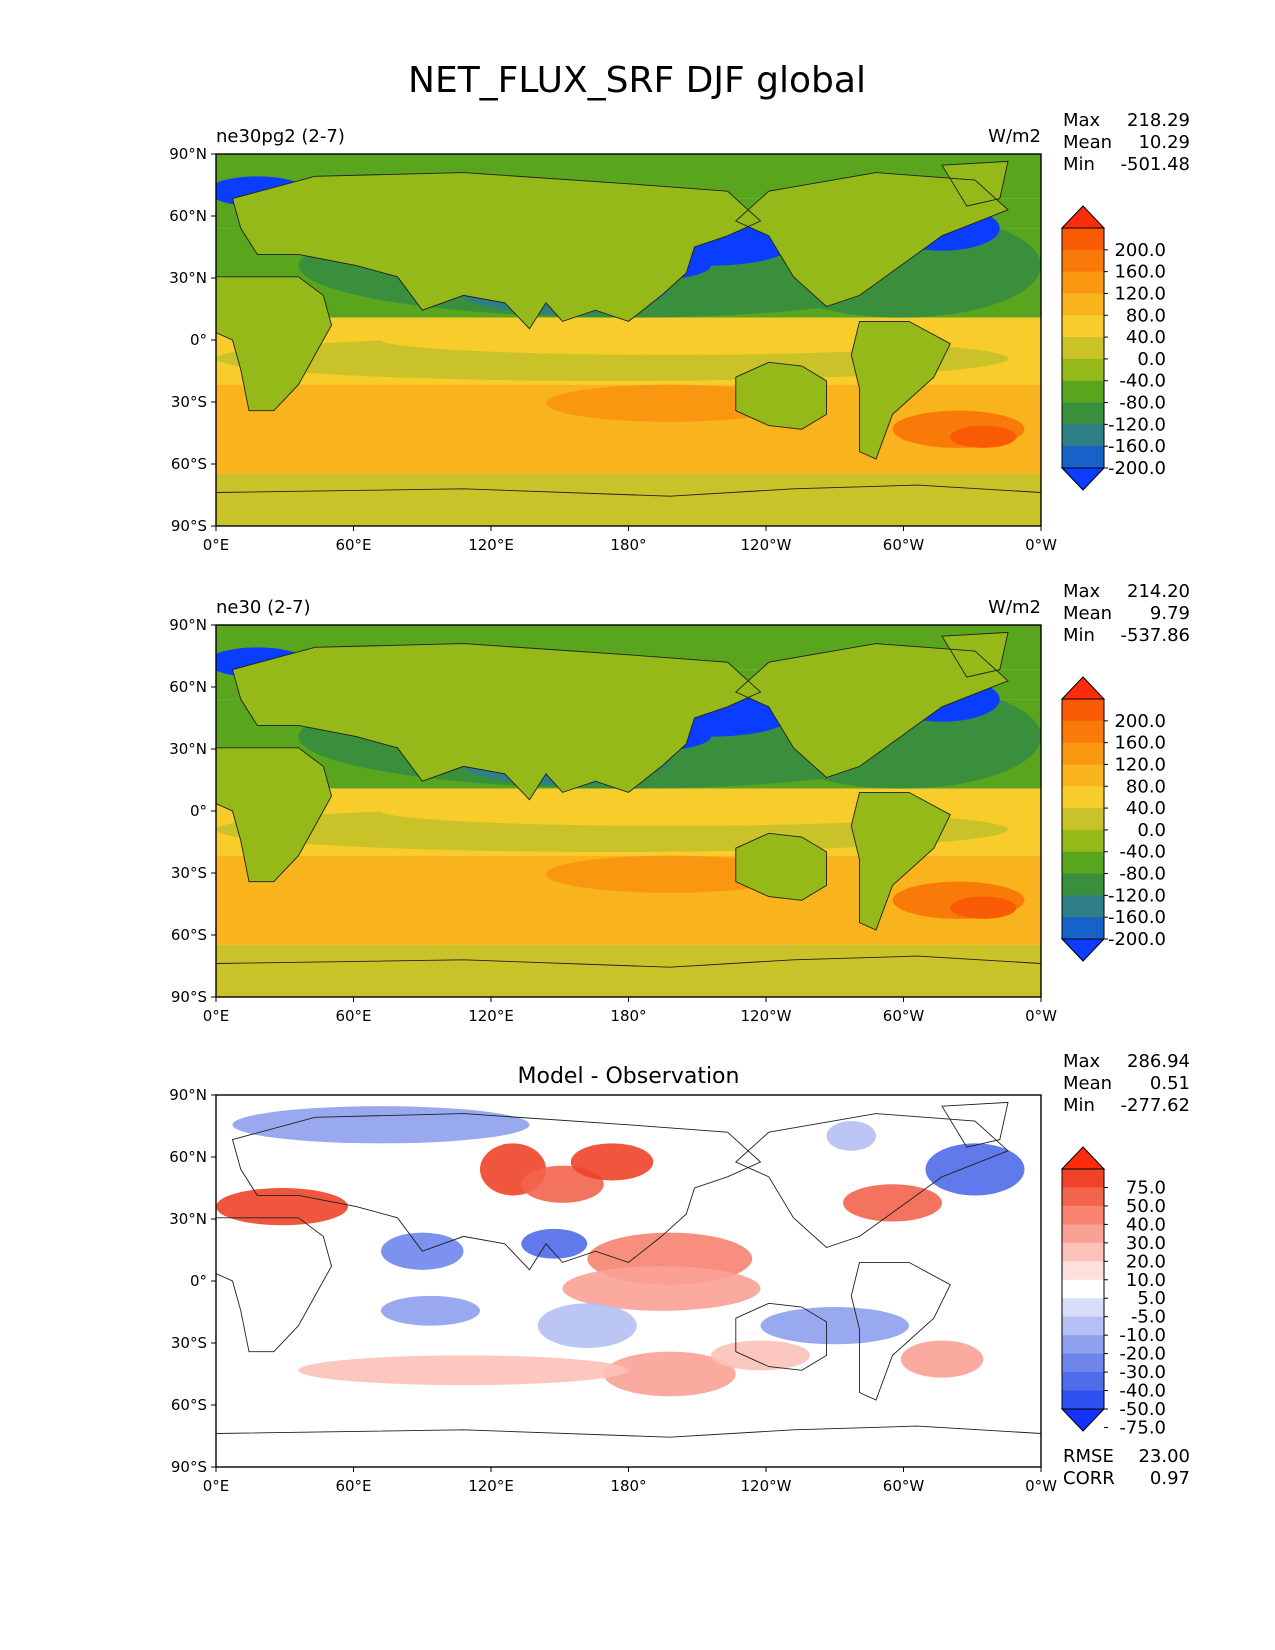 This screenshot has width=1275, height=1650. Describe the element at coordinates (637, 80) in the screenshot. I see `figure-title: NET_FLUX_SRF DJF global` at that location.